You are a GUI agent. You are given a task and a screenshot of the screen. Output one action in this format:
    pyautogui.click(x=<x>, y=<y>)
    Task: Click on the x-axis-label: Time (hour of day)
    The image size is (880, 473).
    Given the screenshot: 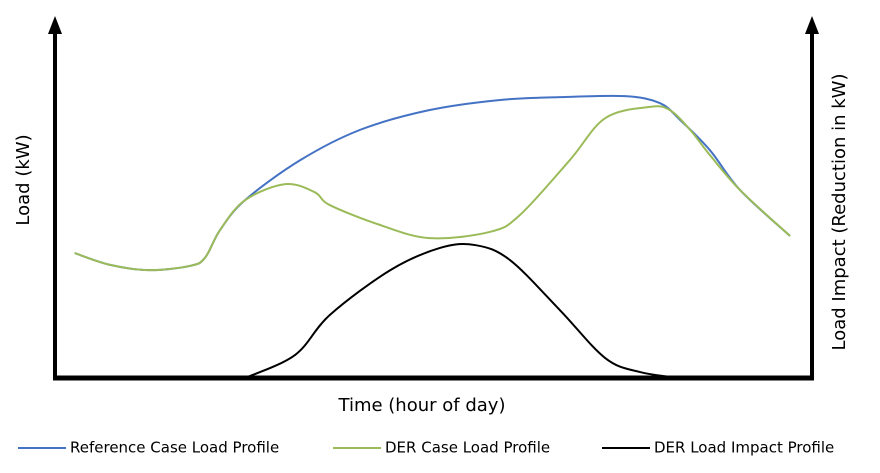 What is the action you would take?
    pyautogui.click(x=422, y=405)
    